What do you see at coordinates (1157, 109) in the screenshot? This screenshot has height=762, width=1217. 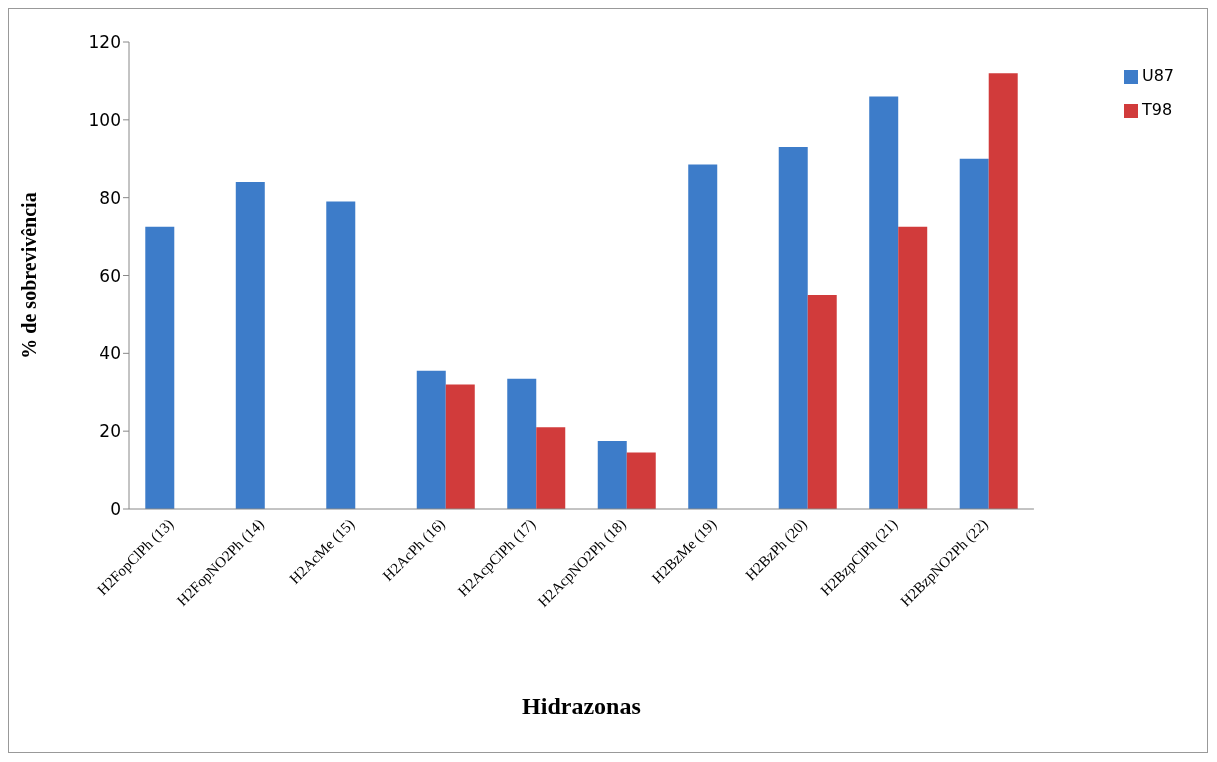 I see `legend-label: T98` at bounding box center [1157, 109].